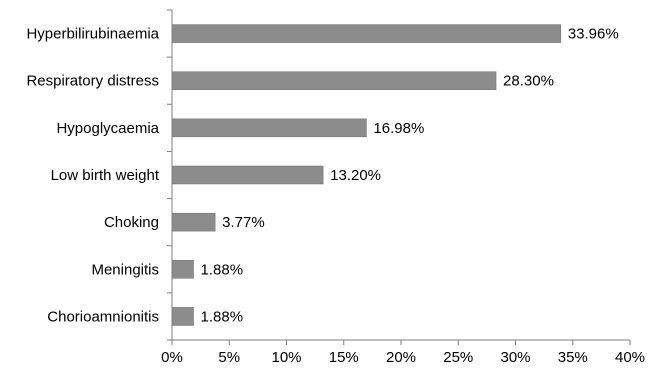  What do you see at coordinates (105, 175) in the screenshot?
I see `category-label: Low birth weight` at bounding box center [105, 175].